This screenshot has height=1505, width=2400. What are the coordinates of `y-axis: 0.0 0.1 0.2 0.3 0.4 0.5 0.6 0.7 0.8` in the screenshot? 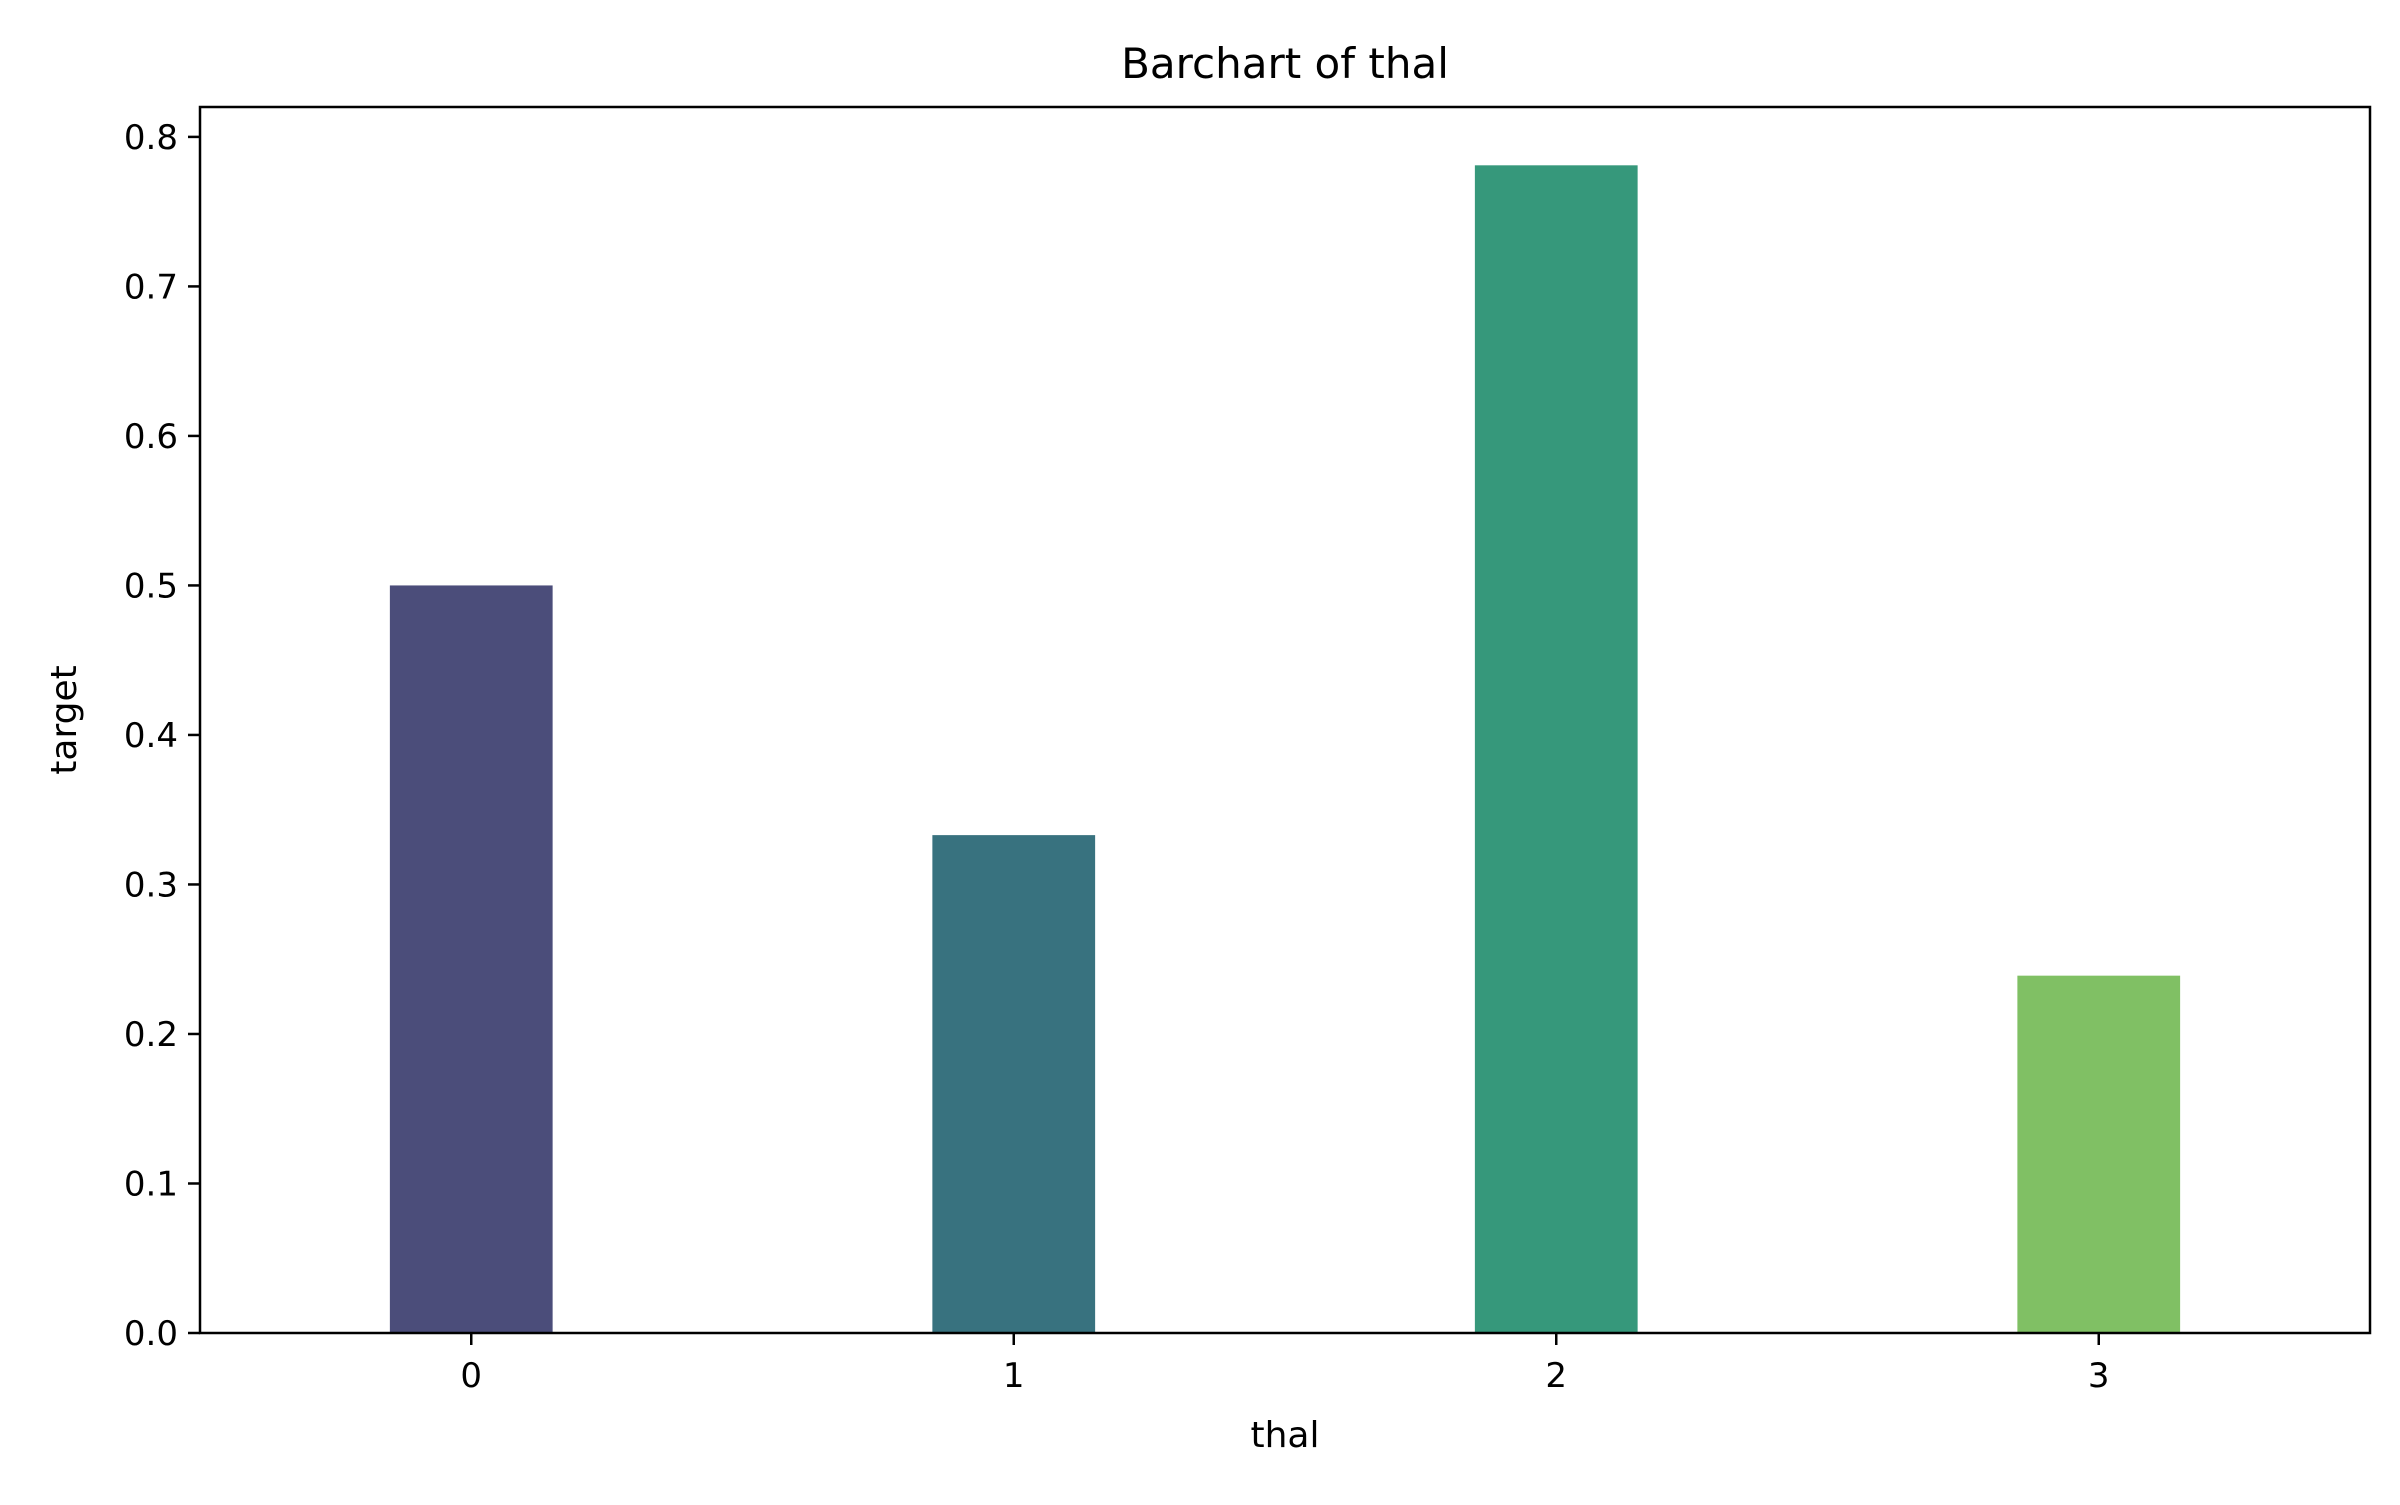 It's located at (162, 736).